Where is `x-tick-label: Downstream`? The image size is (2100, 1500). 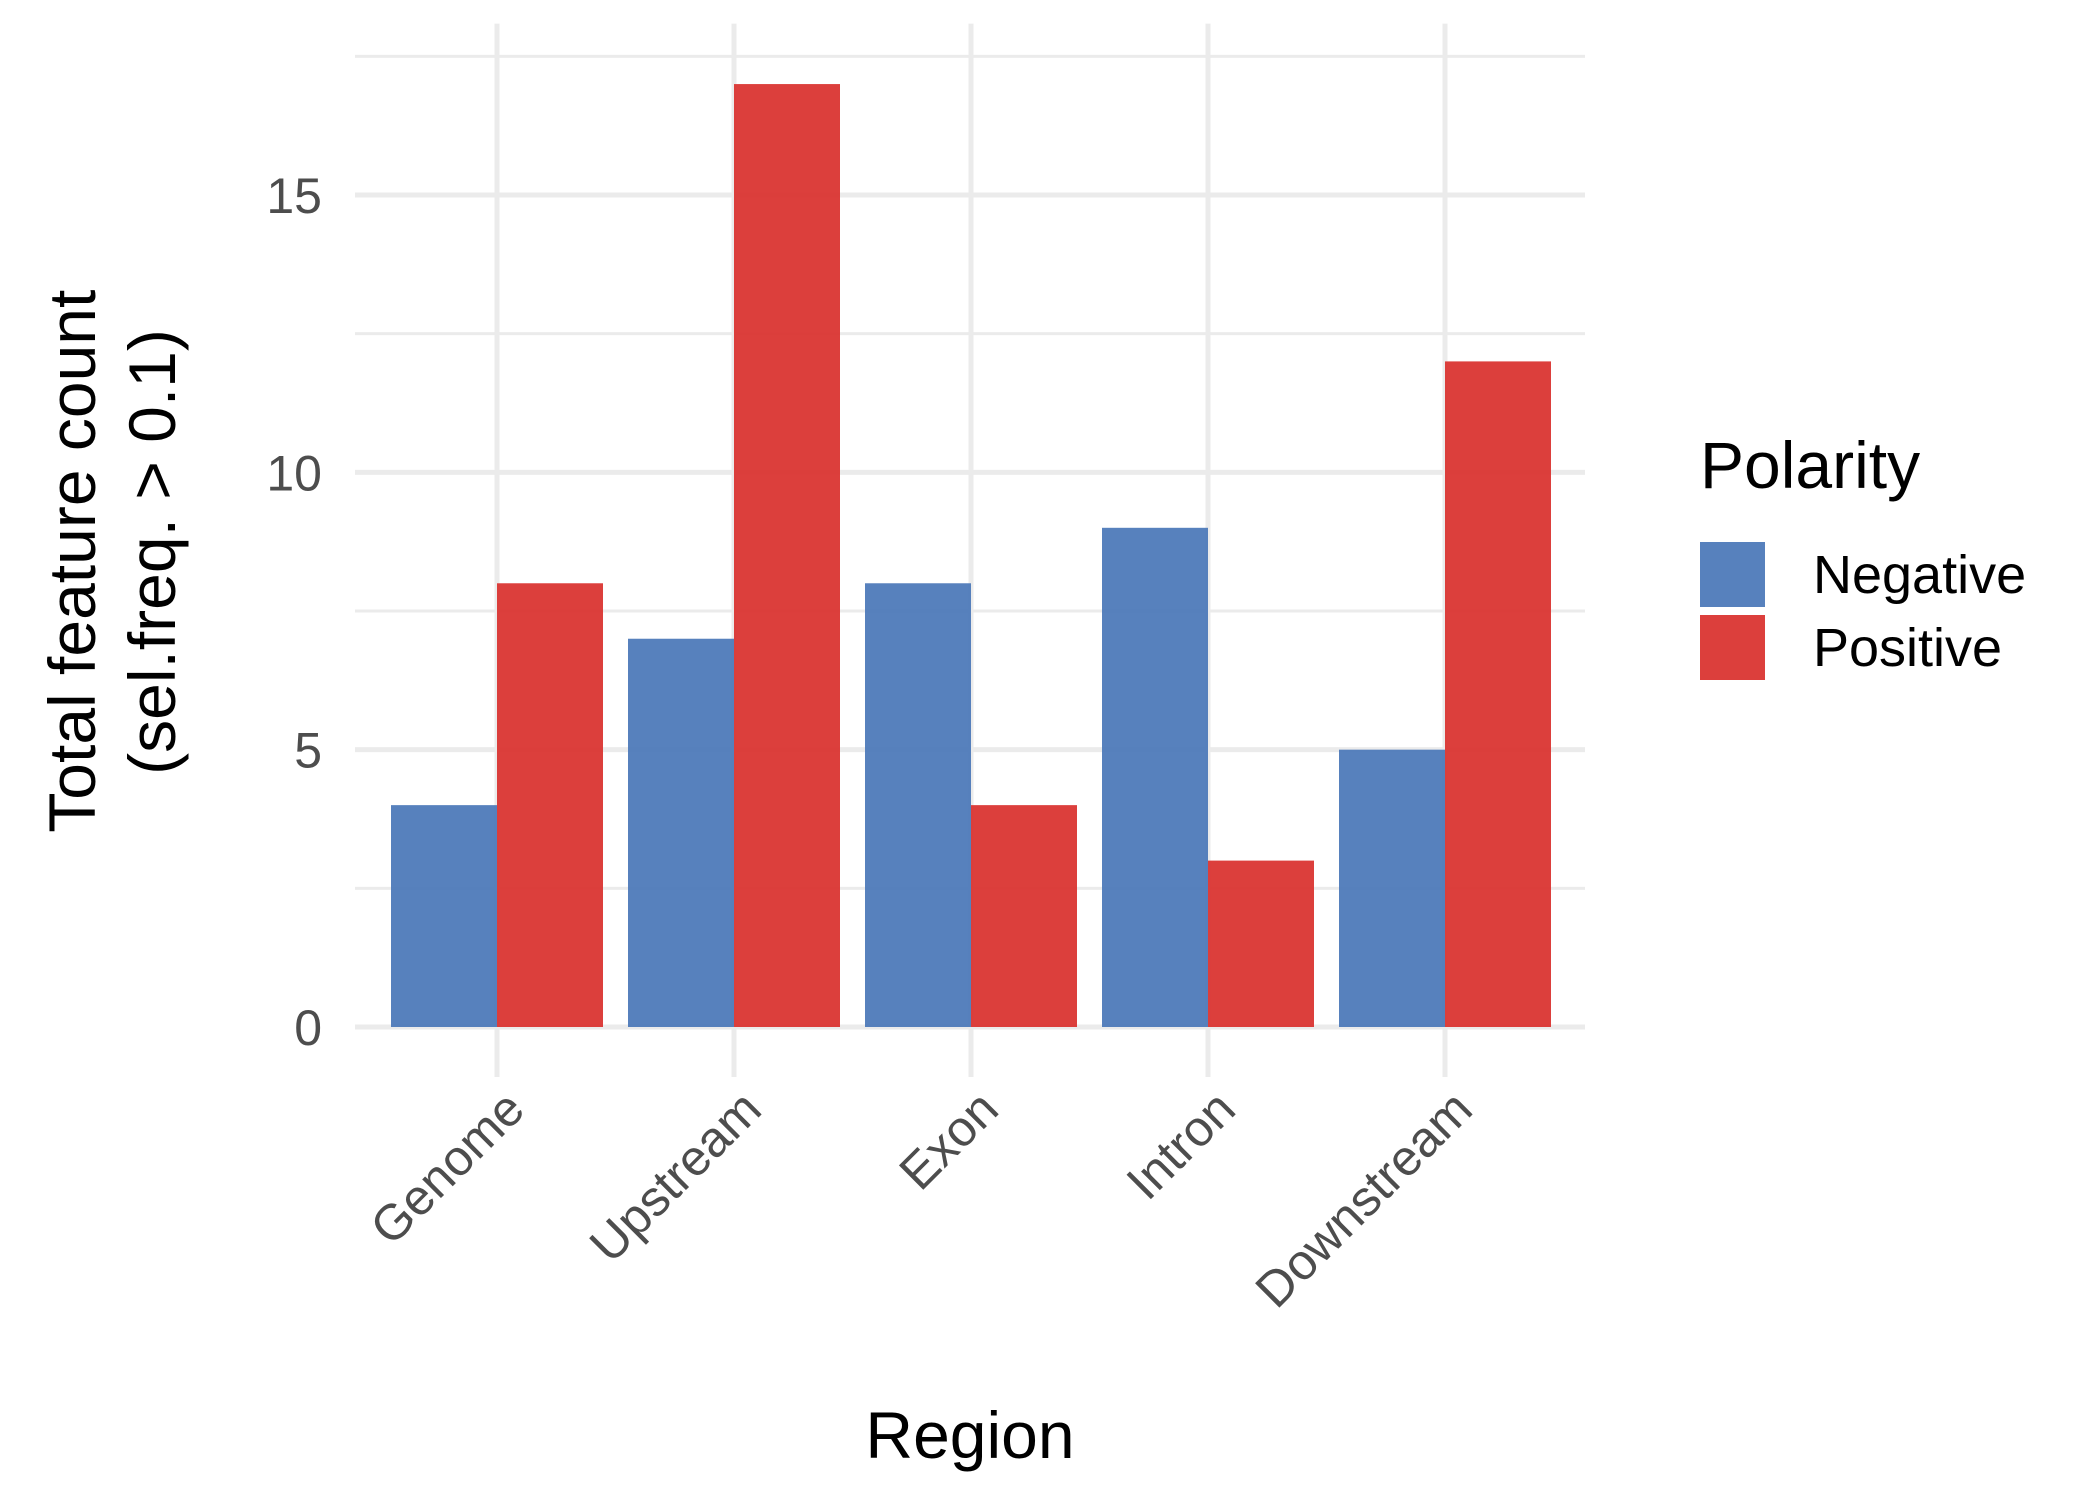
x-tick-label: Downstream is located at coordinates (1364, 1199).